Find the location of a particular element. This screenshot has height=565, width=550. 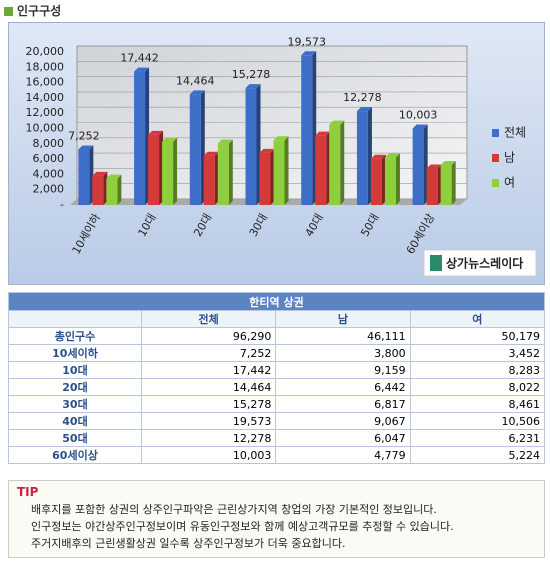

y-tick-label: - is located at coordinates (62, 204).